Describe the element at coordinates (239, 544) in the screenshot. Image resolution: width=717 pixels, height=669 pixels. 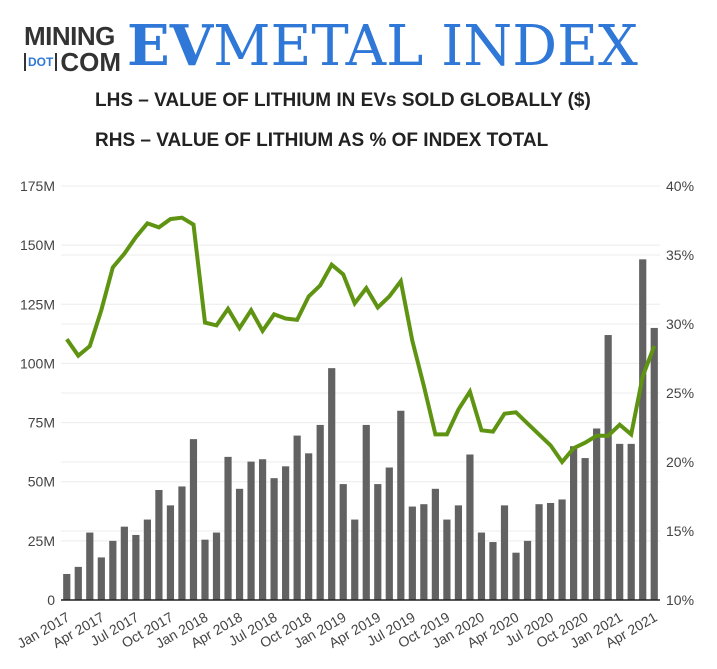
I see `bar-apr-2018` at that location.